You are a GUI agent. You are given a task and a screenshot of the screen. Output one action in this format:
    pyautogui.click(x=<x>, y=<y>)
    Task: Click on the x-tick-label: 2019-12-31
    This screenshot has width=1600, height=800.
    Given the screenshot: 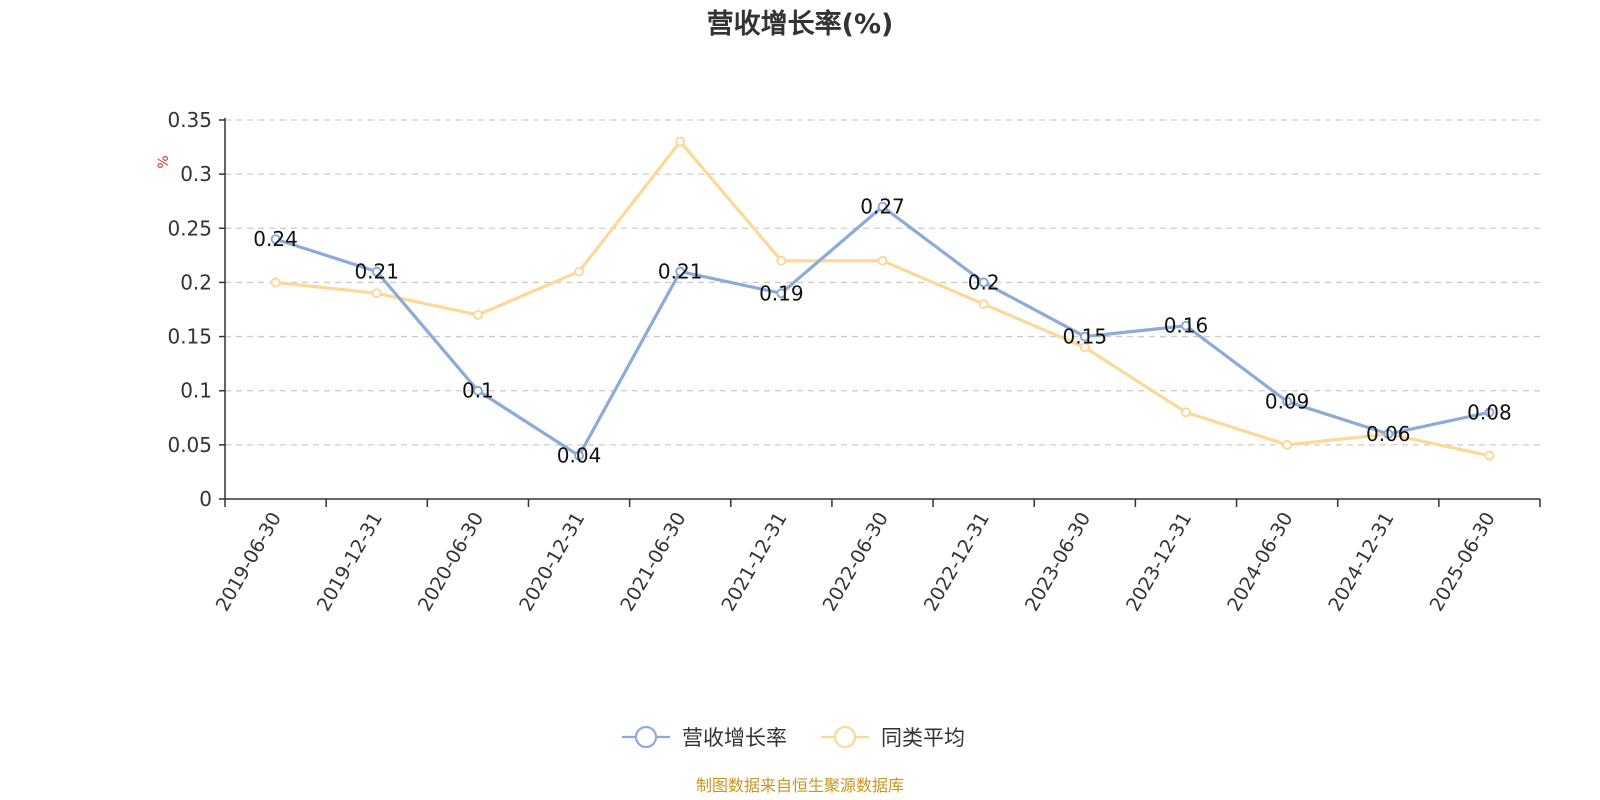 What is the action you would take?
    pyautogui.click(x=350, y=562)
    